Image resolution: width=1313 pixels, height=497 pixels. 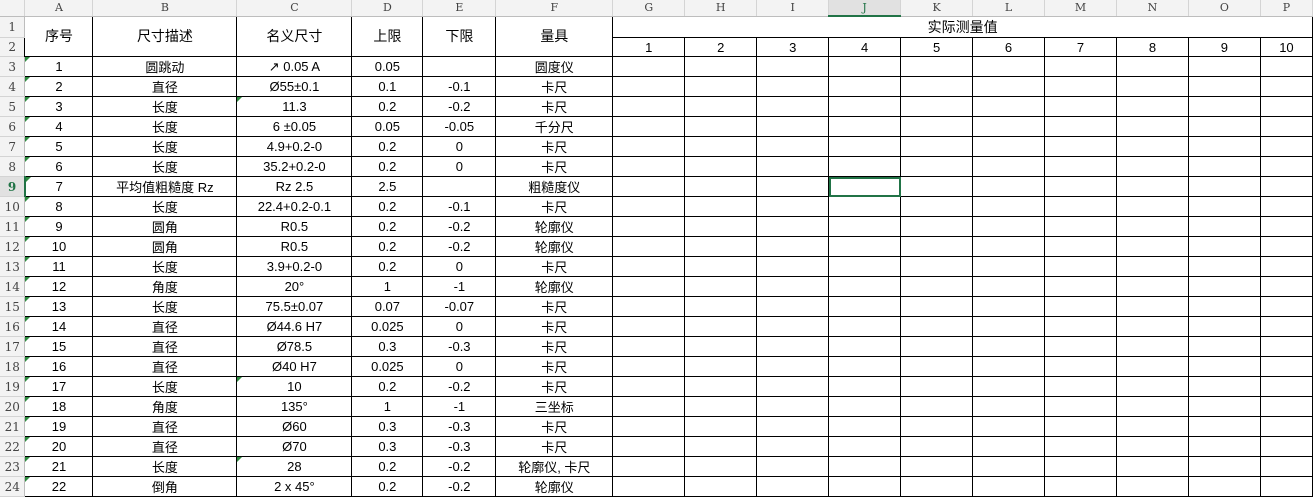 What do you see at coordinates (1286, 47) in the screenshot?
I see `measurement-column-10: 10` at bounding box center [1286, 47].